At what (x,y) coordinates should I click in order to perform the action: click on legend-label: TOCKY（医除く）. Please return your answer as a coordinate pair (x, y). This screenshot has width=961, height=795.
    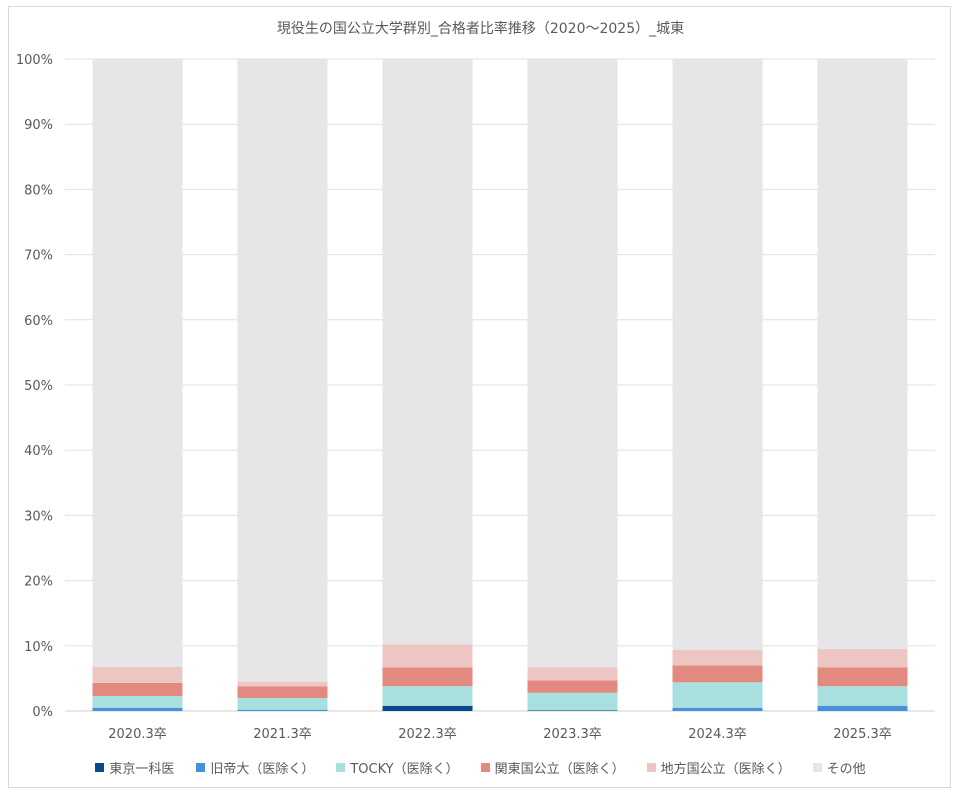
    Looking at the image, I should click on (404, 769).